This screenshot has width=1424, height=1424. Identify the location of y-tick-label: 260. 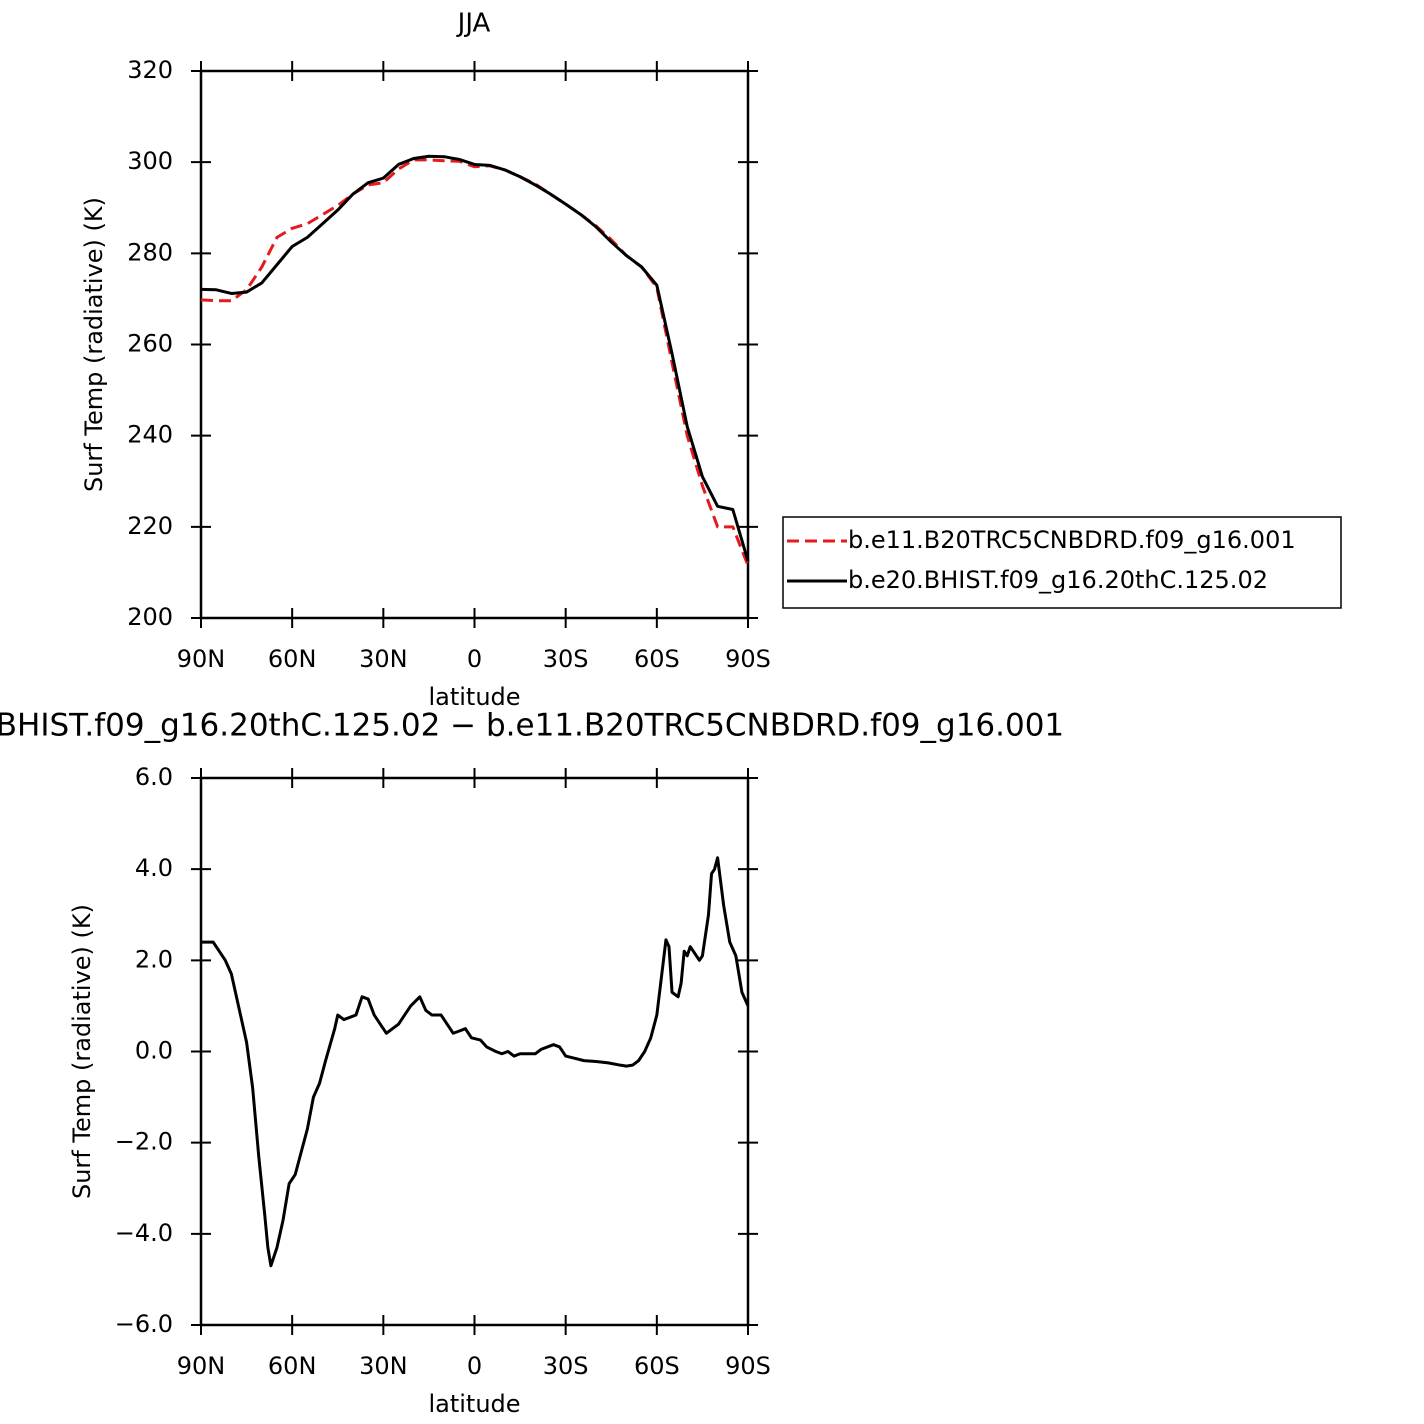
(150, 344).